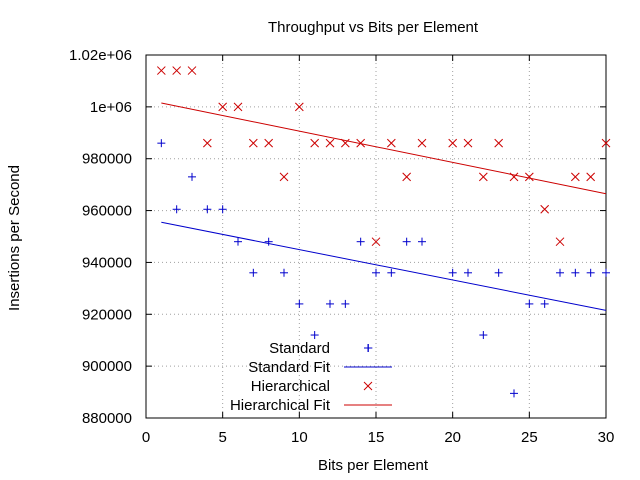 This screenshot has width=640, height=480. Describe the element at coordinates (107, 262) in the screenshot. I see `y-tick-label: 940000` at that location.